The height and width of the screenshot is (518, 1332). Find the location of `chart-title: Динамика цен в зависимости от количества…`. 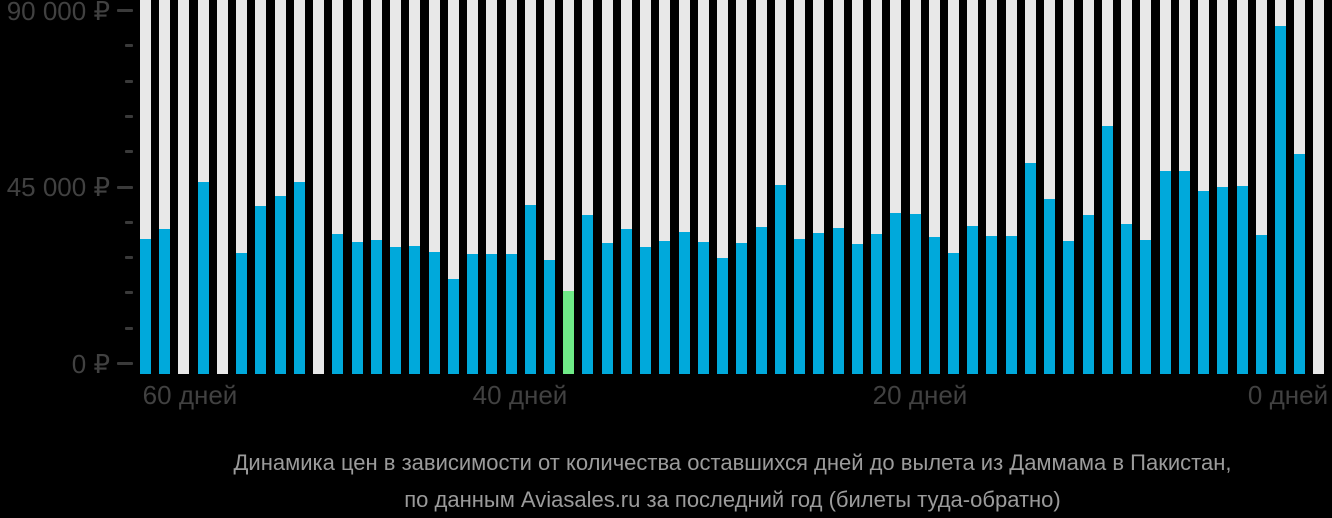

chart-title: Динамика цен в зависимости от количества… is located at coordinates (732, 462).